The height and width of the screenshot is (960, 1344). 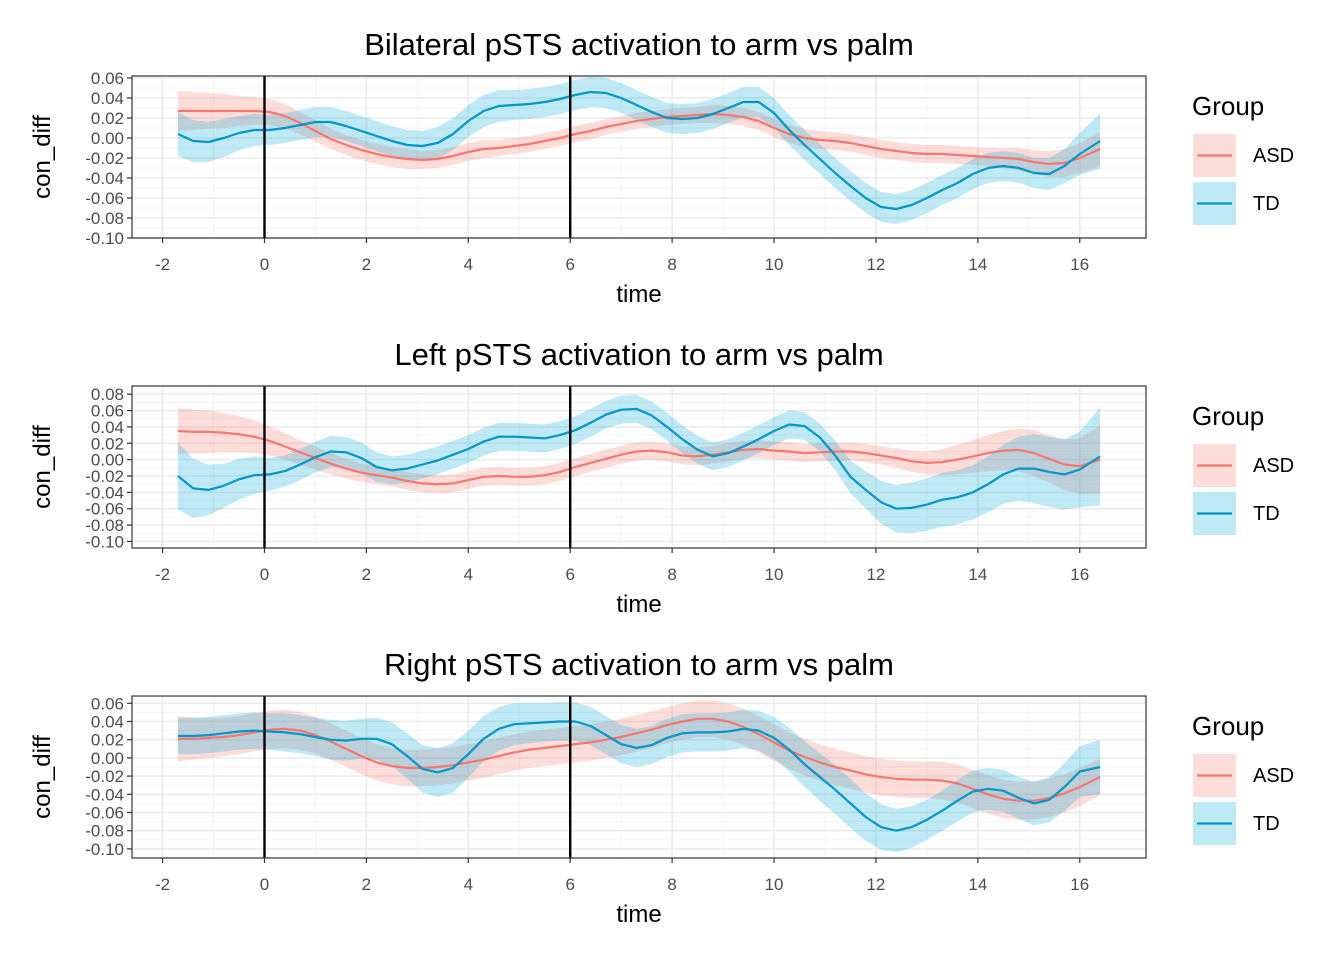 I want to click on chart-title: Right pSTS activation to arm vs palm, so click(x=639, y=664).